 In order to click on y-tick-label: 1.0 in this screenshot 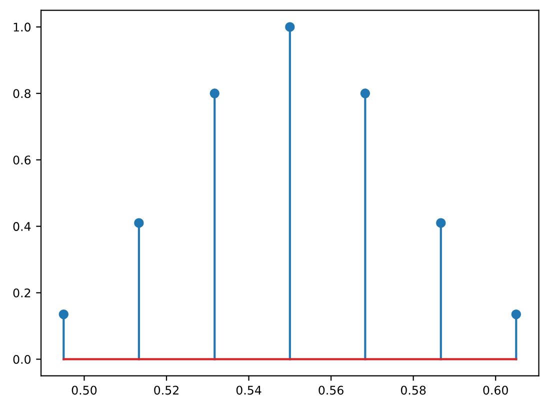, I will do `click(22, 27)`.